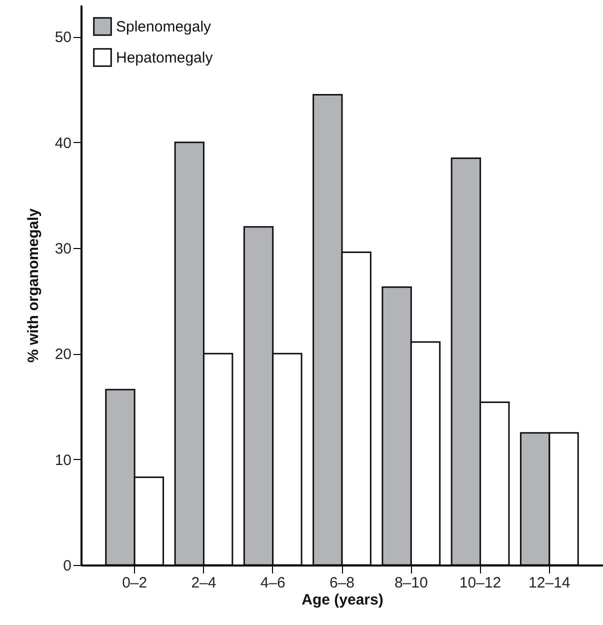 This screenshot has width=603, height=625. I want to click on x-tick-label: 2–4, so click(203, 583).